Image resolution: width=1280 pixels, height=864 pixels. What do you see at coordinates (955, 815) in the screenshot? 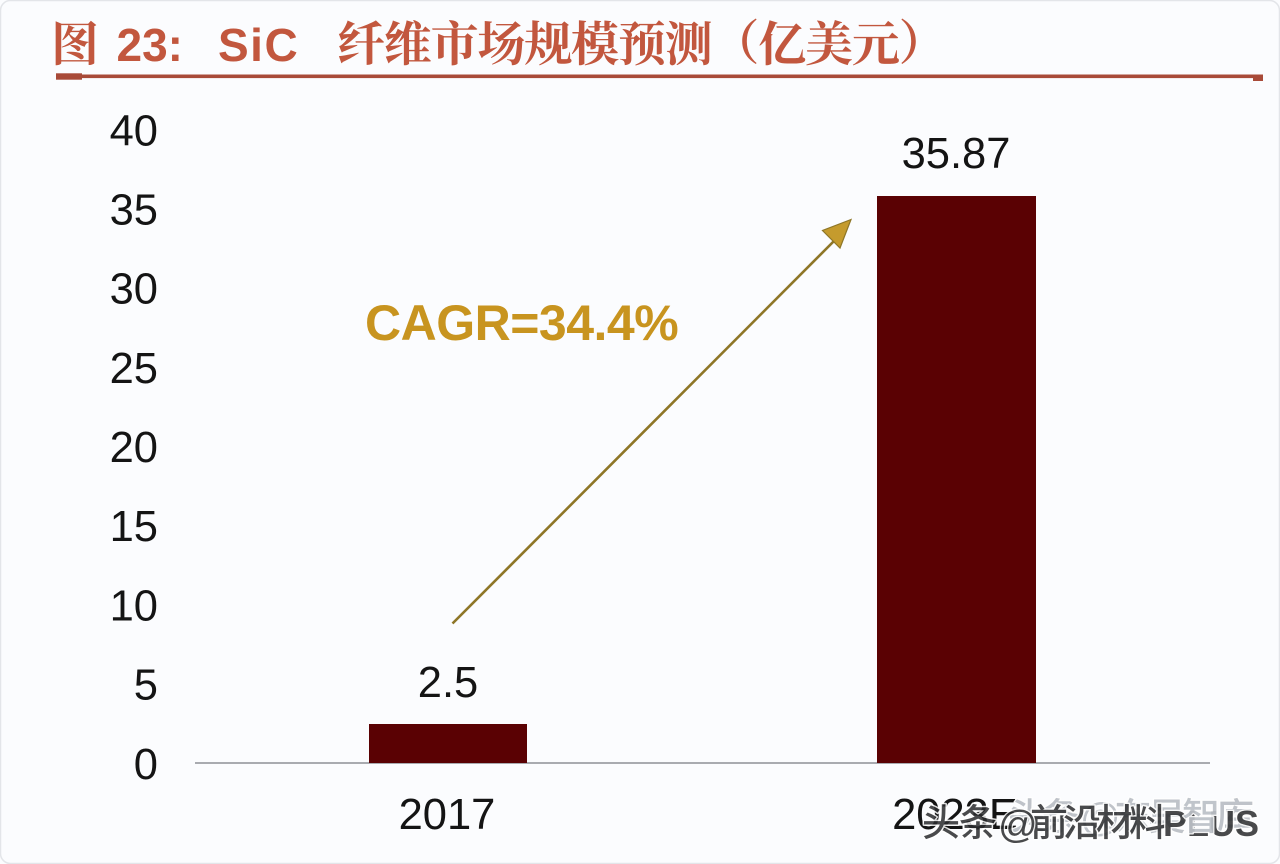
I see `svg-text: 2023E` at bounding box center [955, 815].